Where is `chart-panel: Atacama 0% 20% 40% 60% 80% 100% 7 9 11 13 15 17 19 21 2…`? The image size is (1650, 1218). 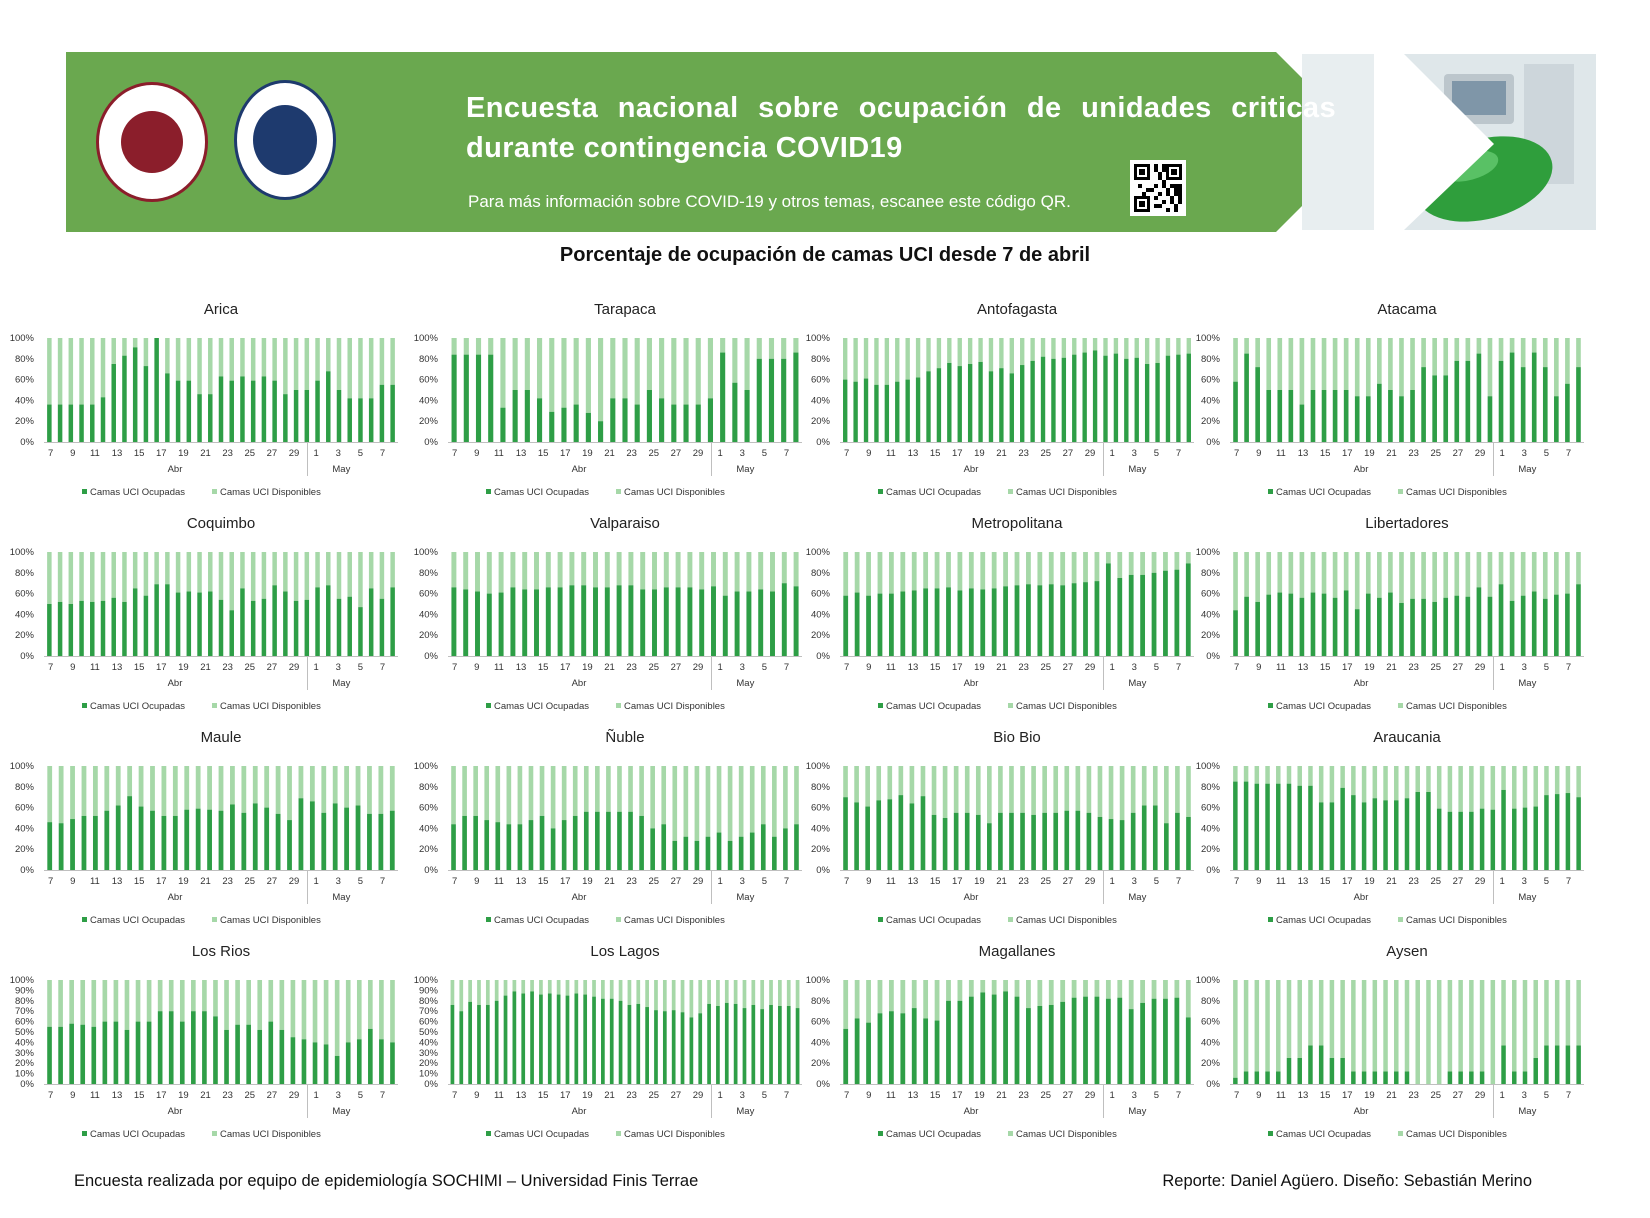
chart-panel: Atacama 0% 20% 40% 60% 80% 100% 7 9 11 13 15 17 19 21 2… is located at coordinates (1386, 396).